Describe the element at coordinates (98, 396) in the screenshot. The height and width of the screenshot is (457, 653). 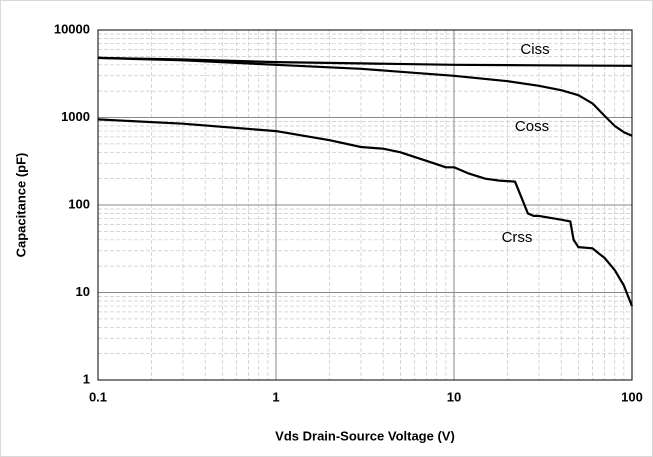
I see `x-tick-label: 0.1` at that location.